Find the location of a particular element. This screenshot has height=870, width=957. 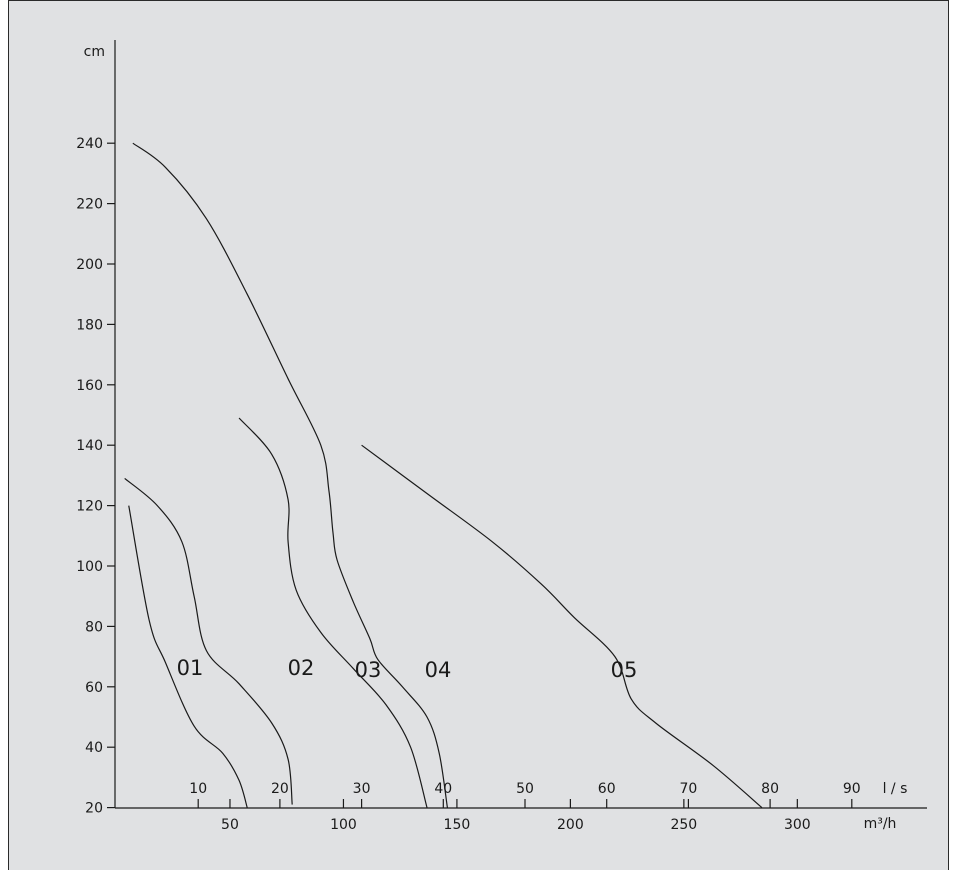

x-m3h-tick-label: 300 is located at coordinates (797, 825).